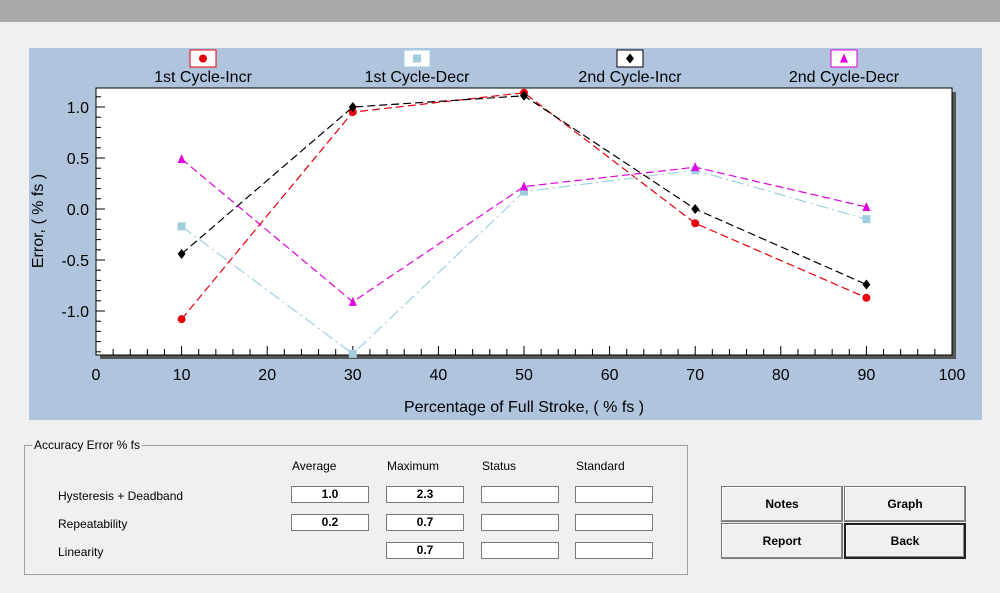  I want to click on y-axis-label: Error, ( % fs ), so click(38, 221).